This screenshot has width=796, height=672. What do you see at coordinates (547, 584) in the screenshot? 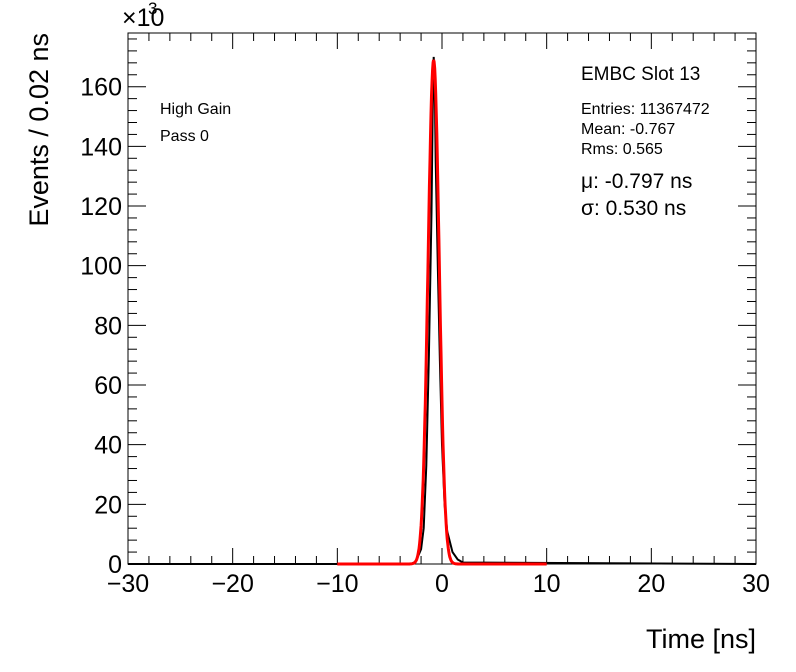
I see `x-tick-label: 10` at bounding box center [547, 584].